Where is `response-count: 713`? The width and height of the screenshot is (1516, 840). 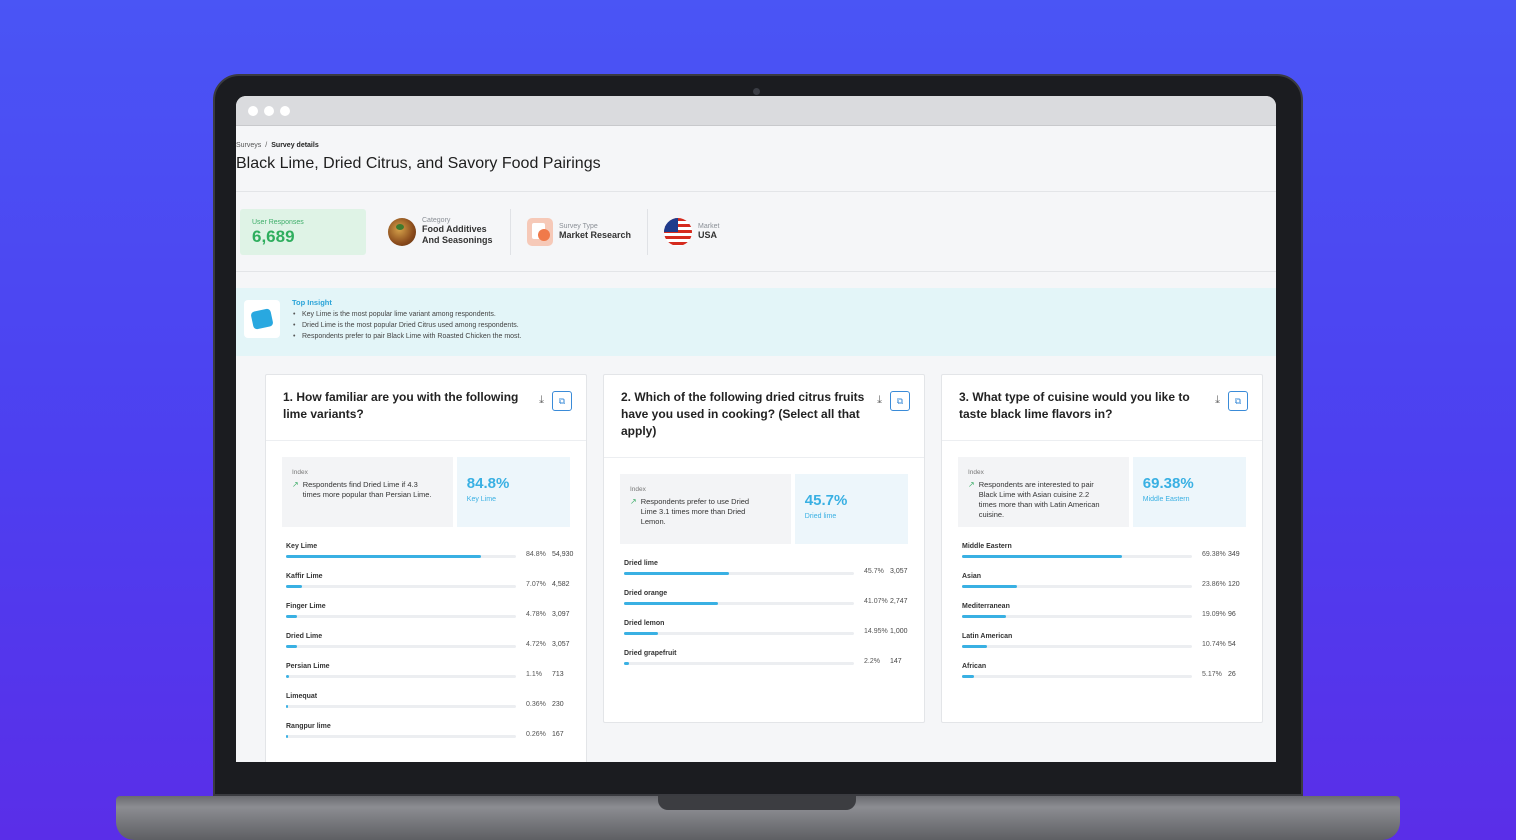
response-count: 713 is located at coordinates (558, 674).